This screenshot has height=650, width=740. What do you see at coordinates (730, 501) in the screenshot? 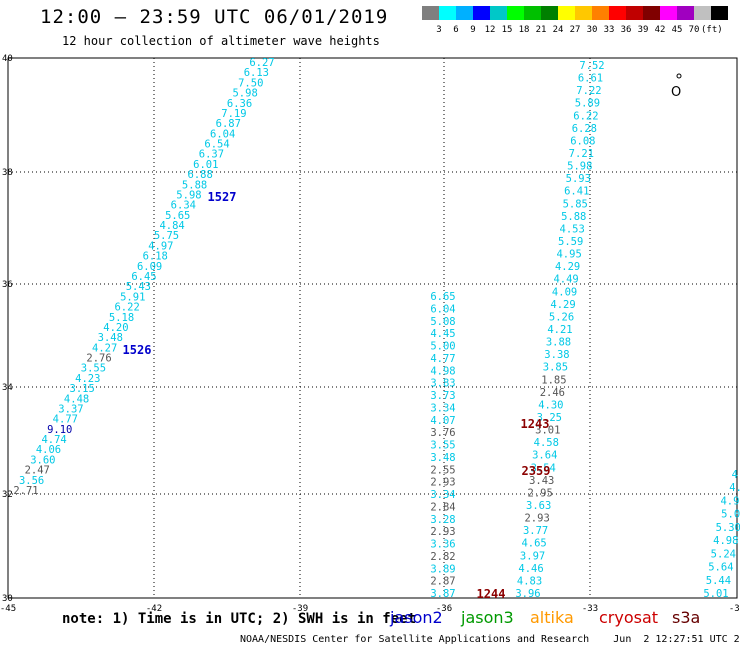
I see `wave-height-label: 4.96` at bounding box center [730, 501].